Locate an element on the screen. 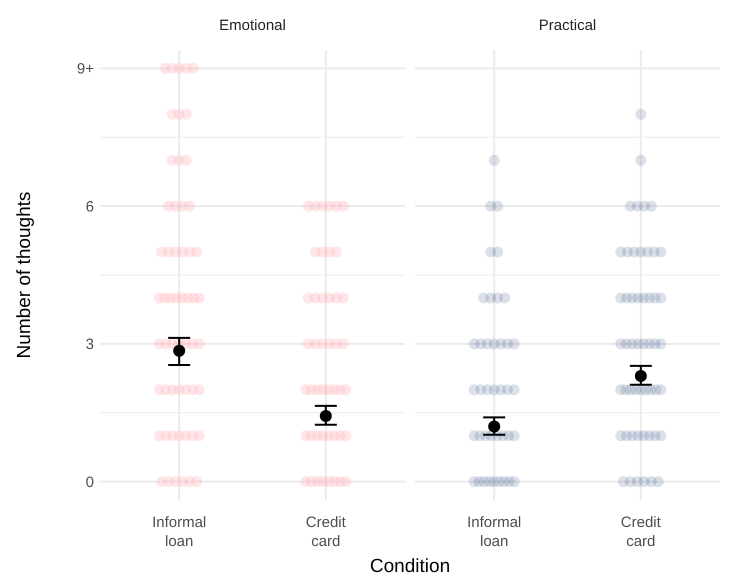 The image size is (729, 580). y-tick-label: 3 is located at coordinates (90, 345).